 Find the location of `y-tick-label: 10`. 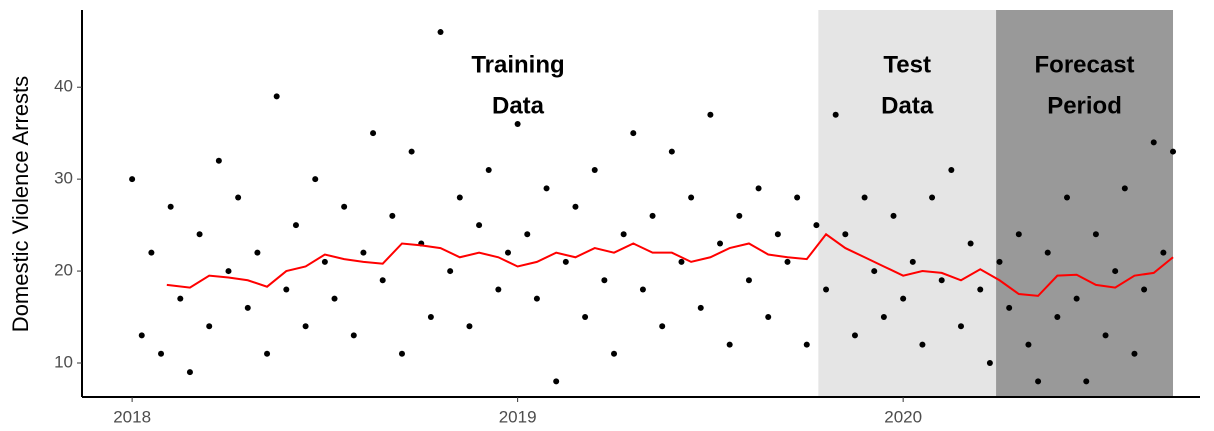

y-tick-label: 10 is located at coordinates (63, 361).